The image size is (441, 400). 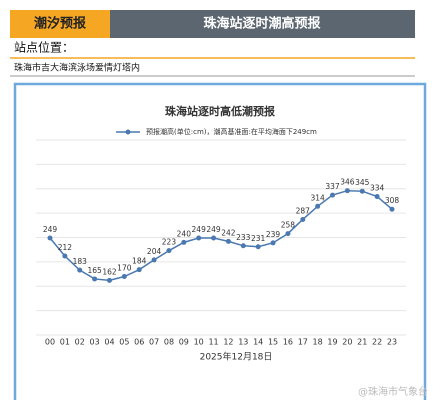 I want to click on x-tick-label: 13, so click(x=243, y=342).